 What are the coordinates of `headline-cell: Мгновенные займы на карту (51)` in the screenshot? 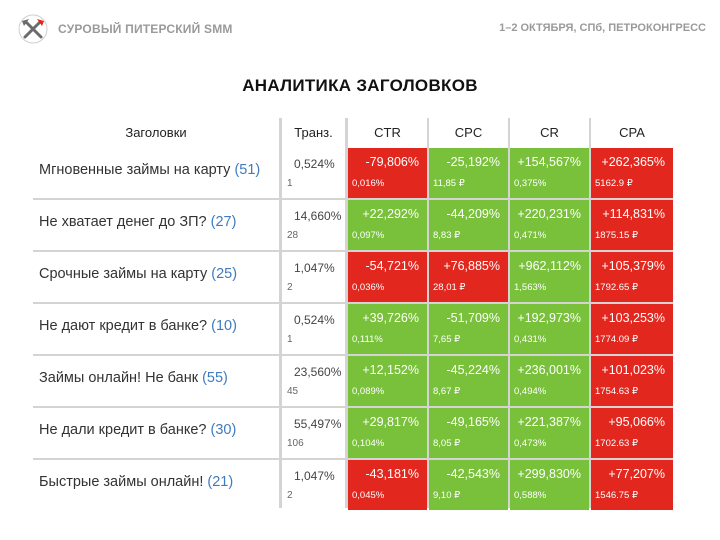 It's located at (156, 173).